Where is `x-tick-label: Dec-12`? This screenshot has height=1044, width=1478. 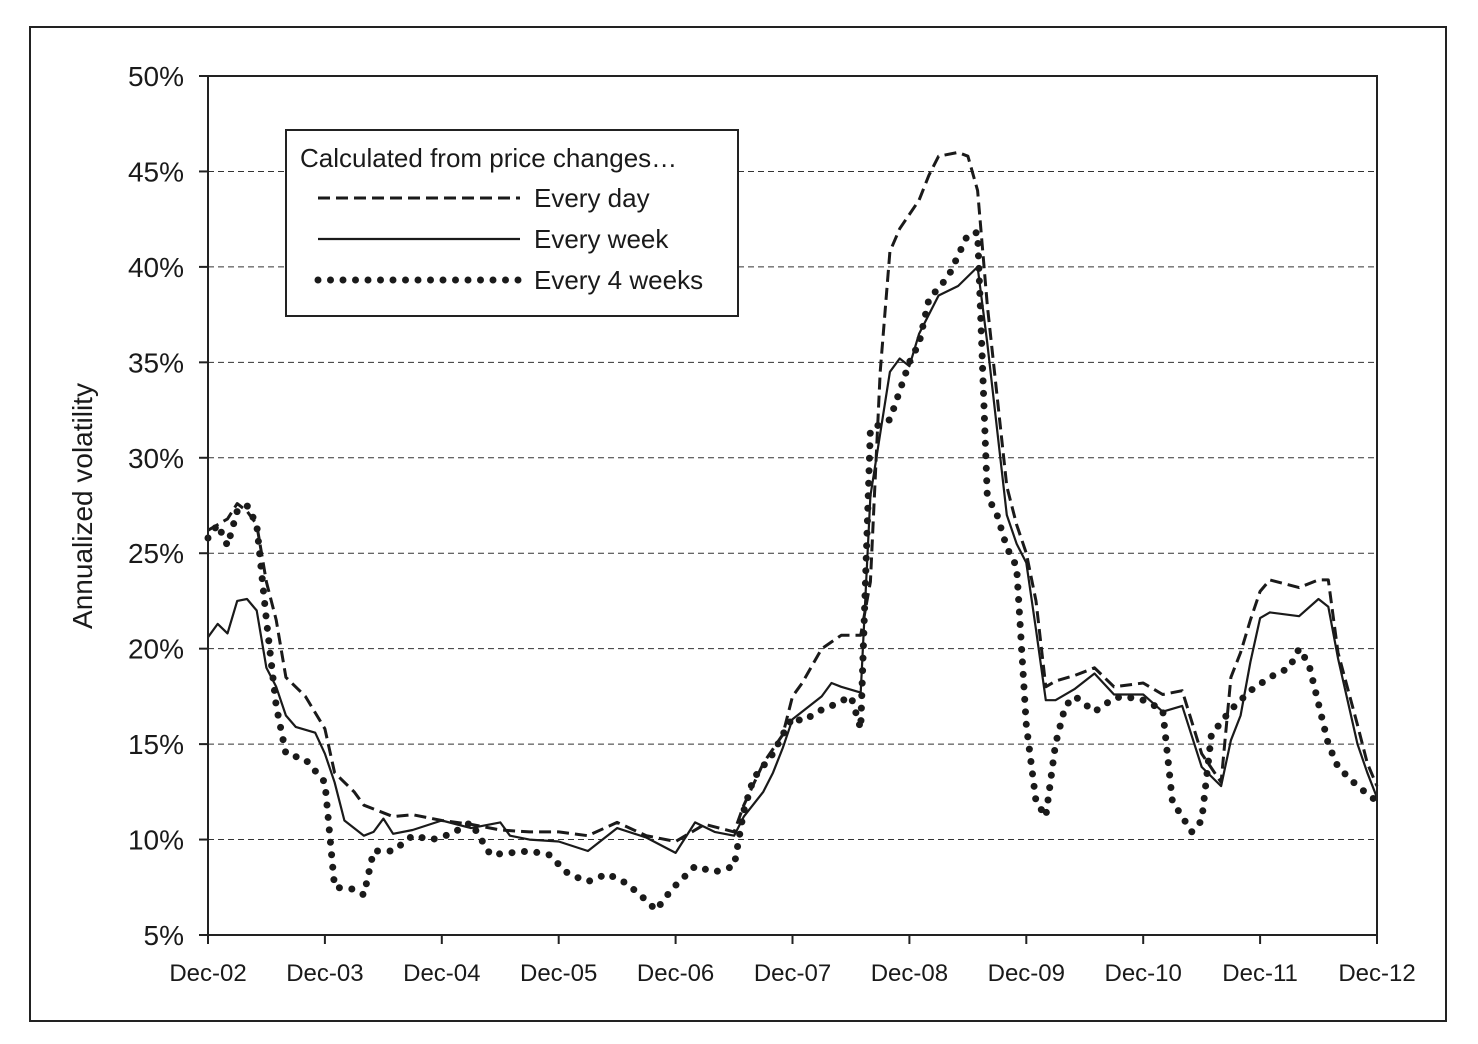
x-tick-label: Dec-12 is located at coordinates (1376, 973).